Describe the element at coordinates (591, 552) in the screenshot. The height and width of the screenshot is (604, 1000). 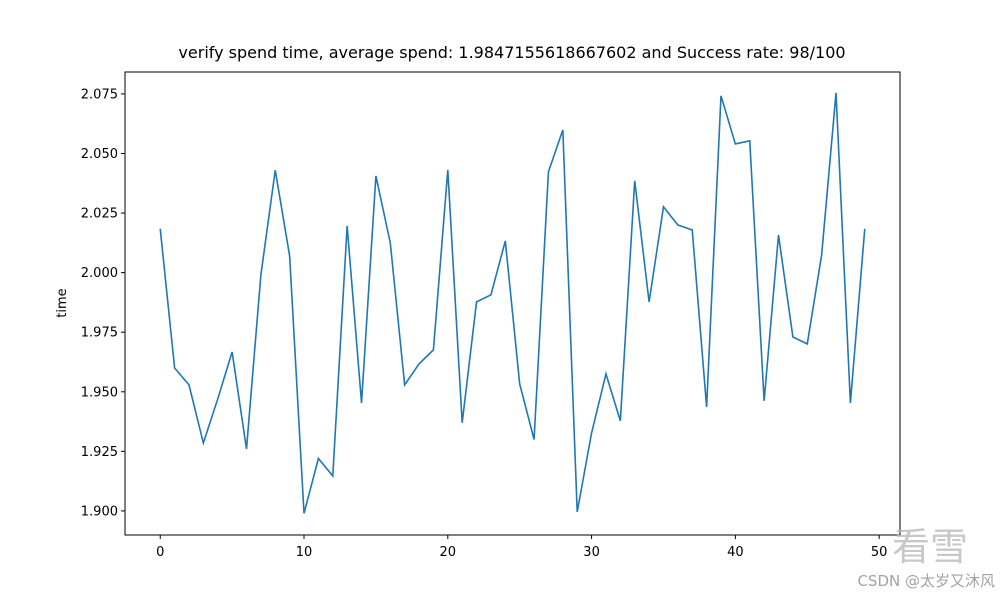
I see `x-tick-label: 30` at that location.